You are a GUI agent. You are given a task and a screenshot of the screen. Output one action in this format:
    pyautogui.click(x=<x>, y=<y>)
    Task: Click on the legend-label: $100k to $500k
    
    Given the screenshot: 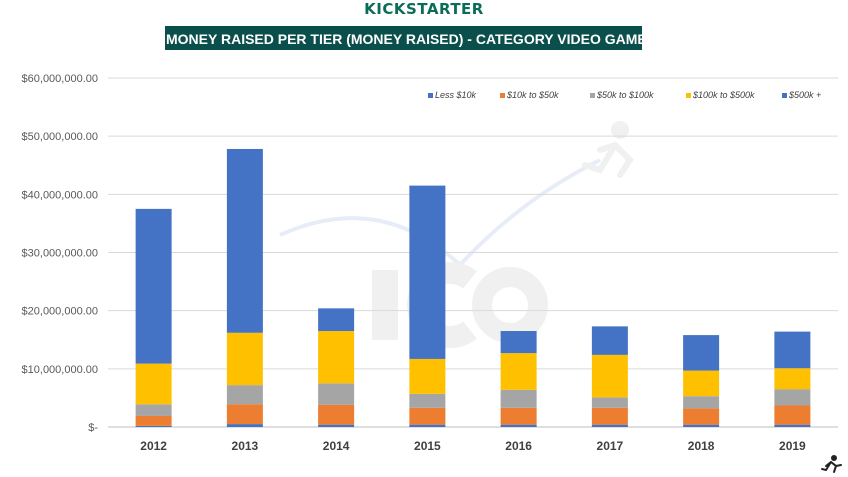 What is the action you would take?
    pyautogui.click(x=723, y=95)
    